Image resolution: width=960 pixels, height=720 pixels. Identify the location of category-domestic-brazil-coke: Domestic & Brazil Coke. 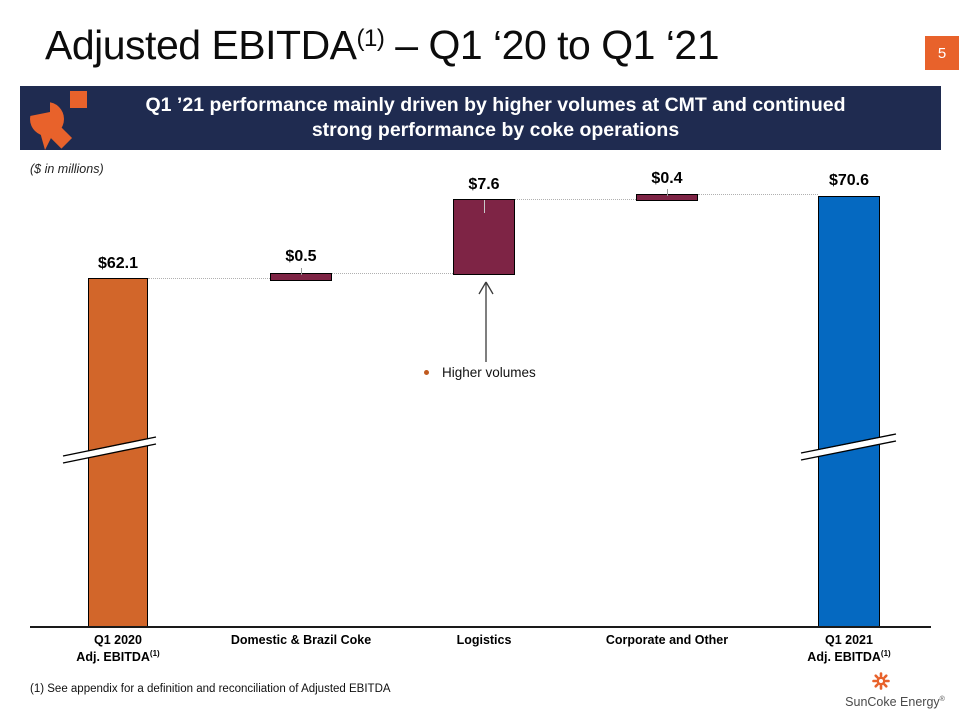
(301, 640).